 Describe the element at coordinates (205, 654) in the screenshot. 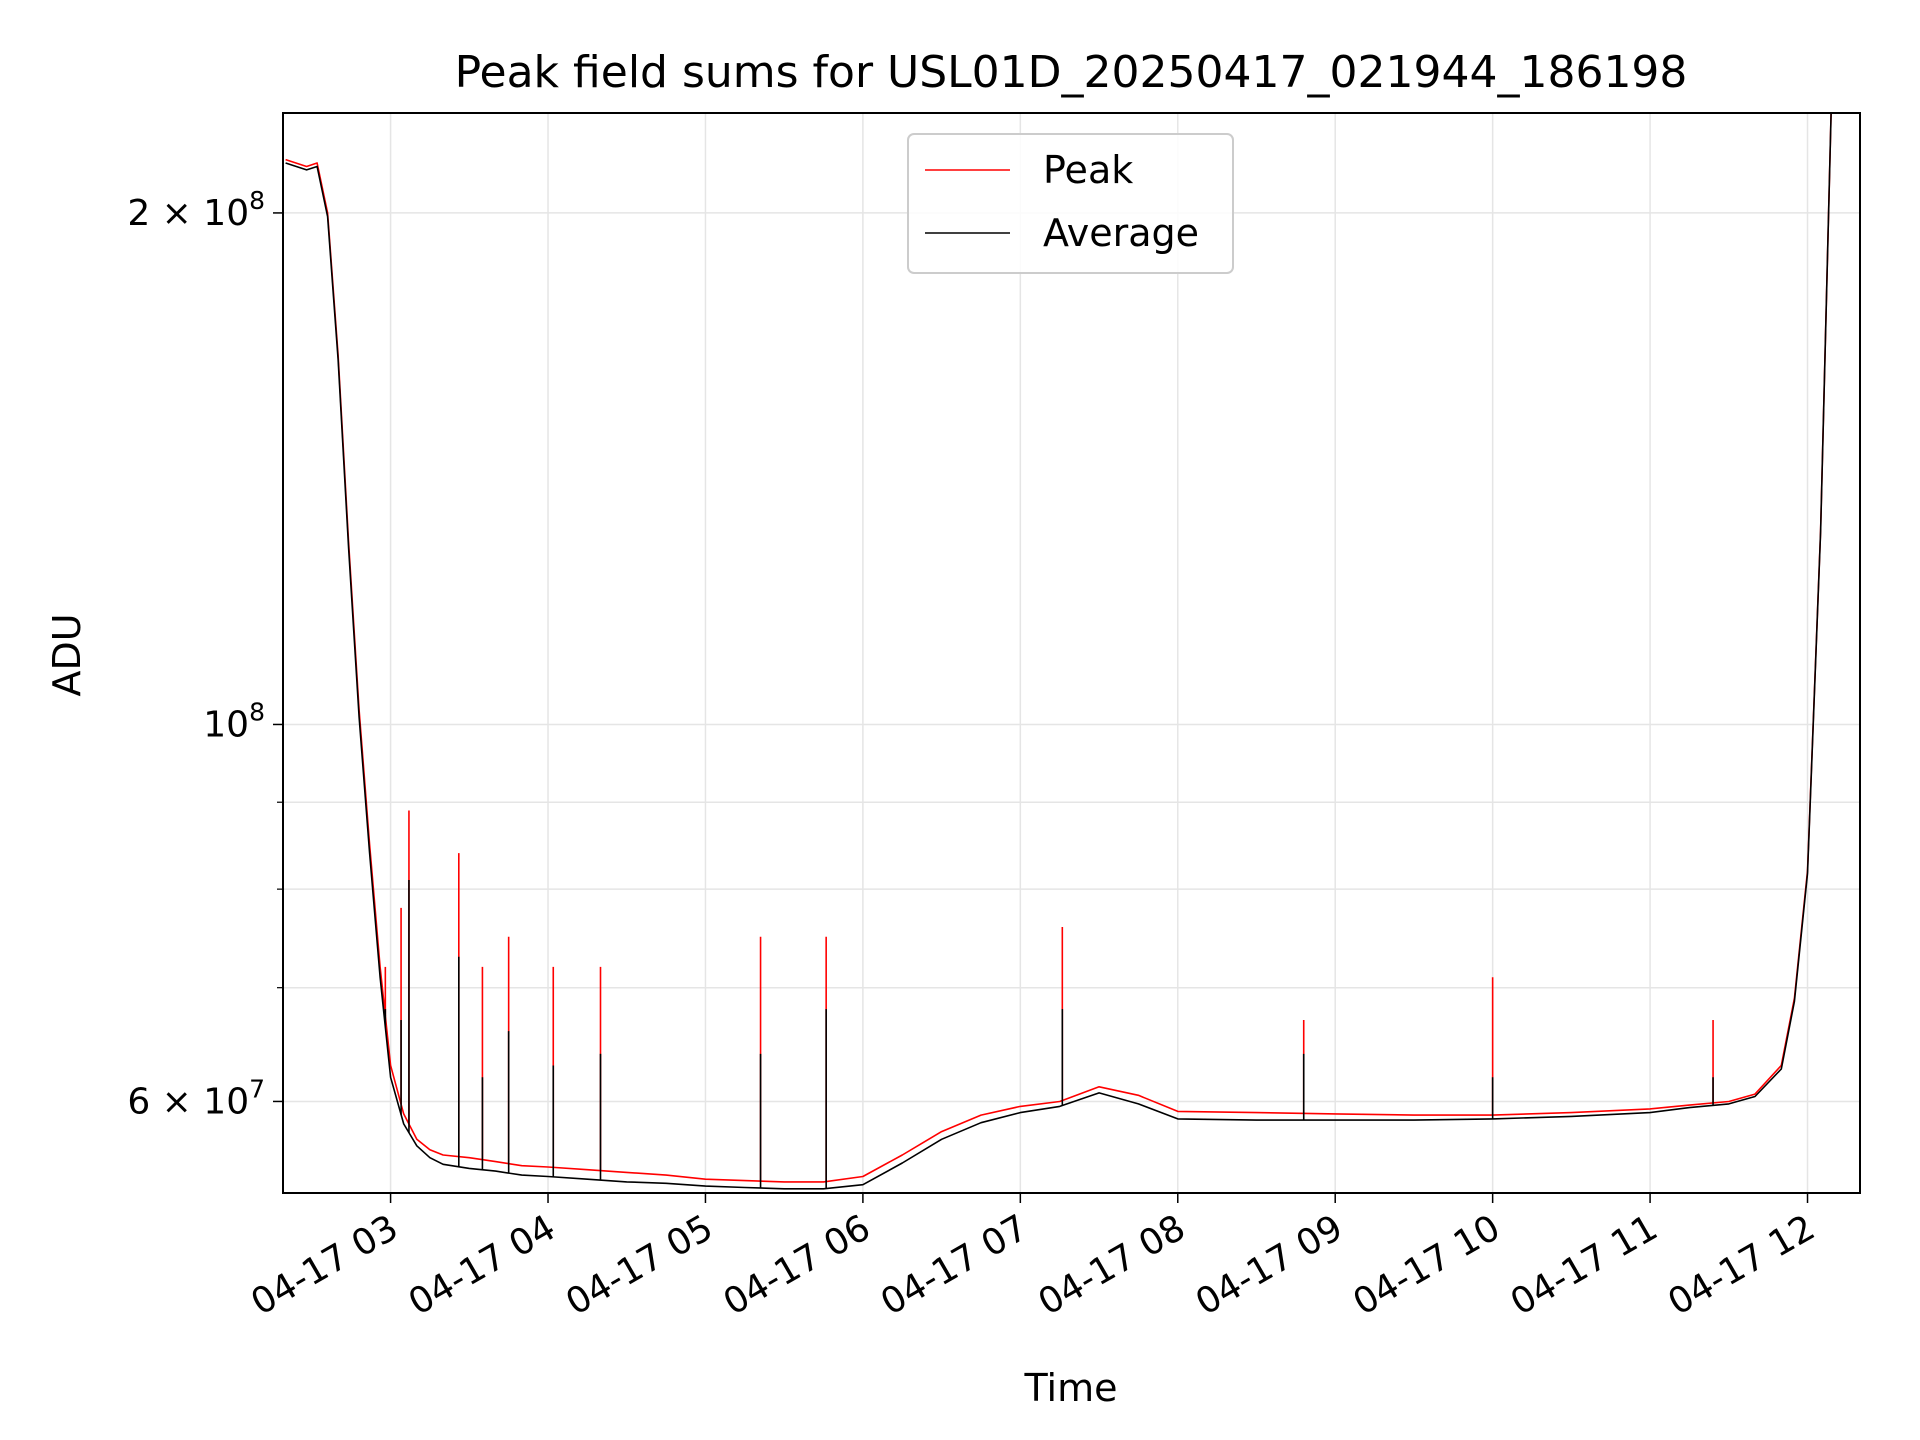

I see `y-axis-ticks: 6 × 107 108 2 × 108` at that location.